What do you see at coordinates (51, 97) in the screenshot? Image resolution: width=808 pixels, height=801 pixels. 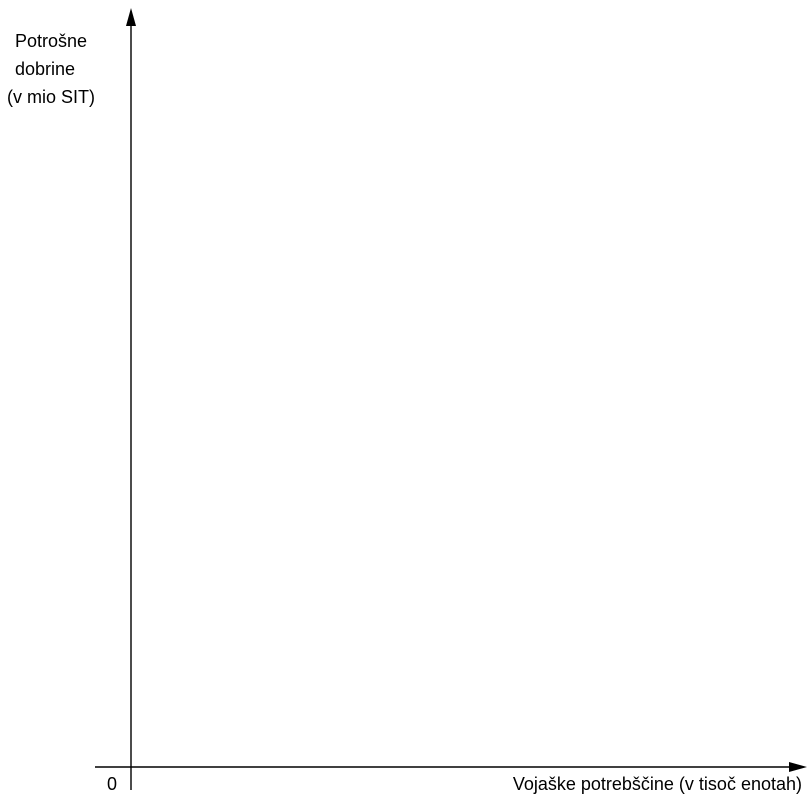 I see `y-axis-label-line-3: (v mio SIT)` at bounding box center [51, 97].